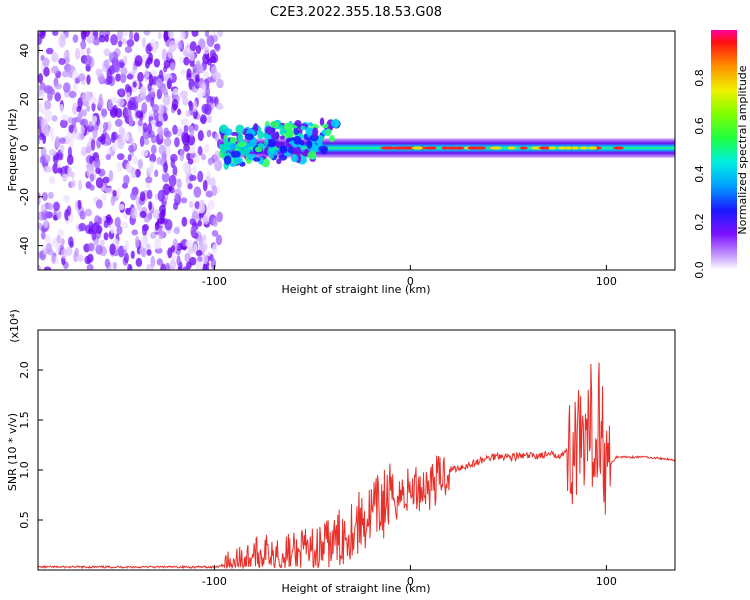 This screenshot has height=600, width=750. What do you see at coordinates (355, 289) in the screenshot?
I see `spectrogram-xlabel: Height of straight line (km)` at bounding box center [355, 289].